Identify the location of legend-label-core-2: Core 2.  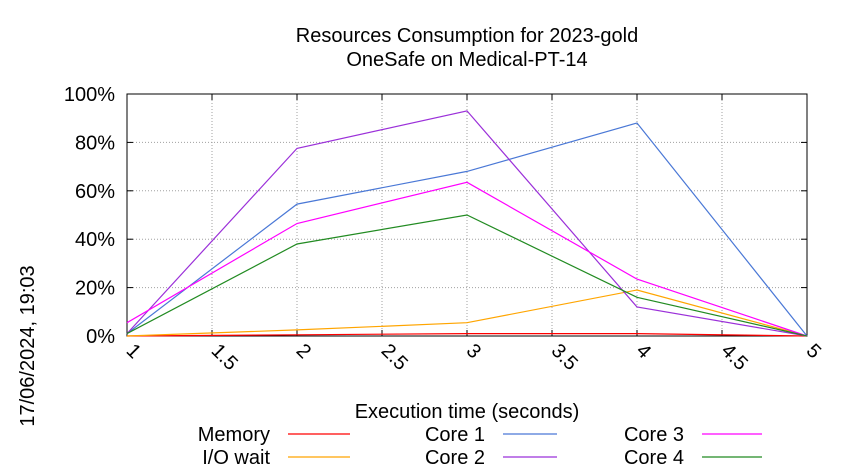
(455, 458).